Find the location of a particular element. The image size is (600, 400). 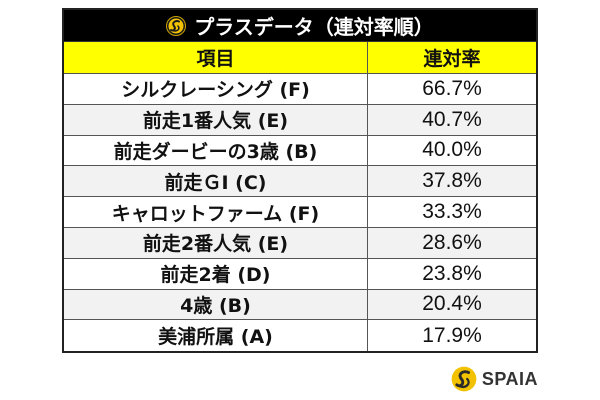

table-row: 前走ダービーの3歳 (B) 40.0% is located at coordinates (300, 151).